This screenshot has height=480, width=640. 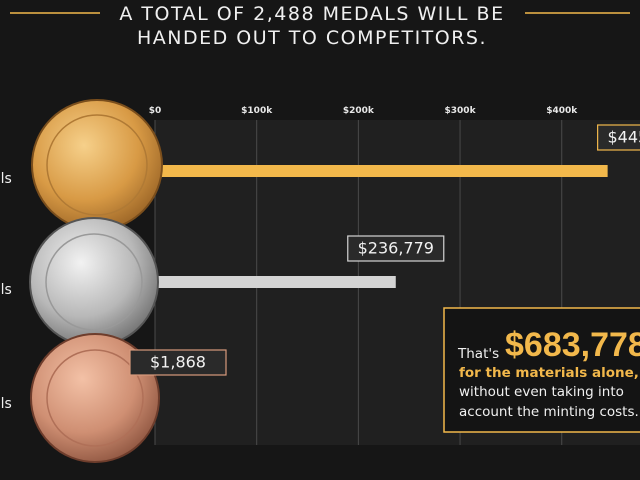 I want to click on callout-line: without even taking into, so click(x=541, y=392).